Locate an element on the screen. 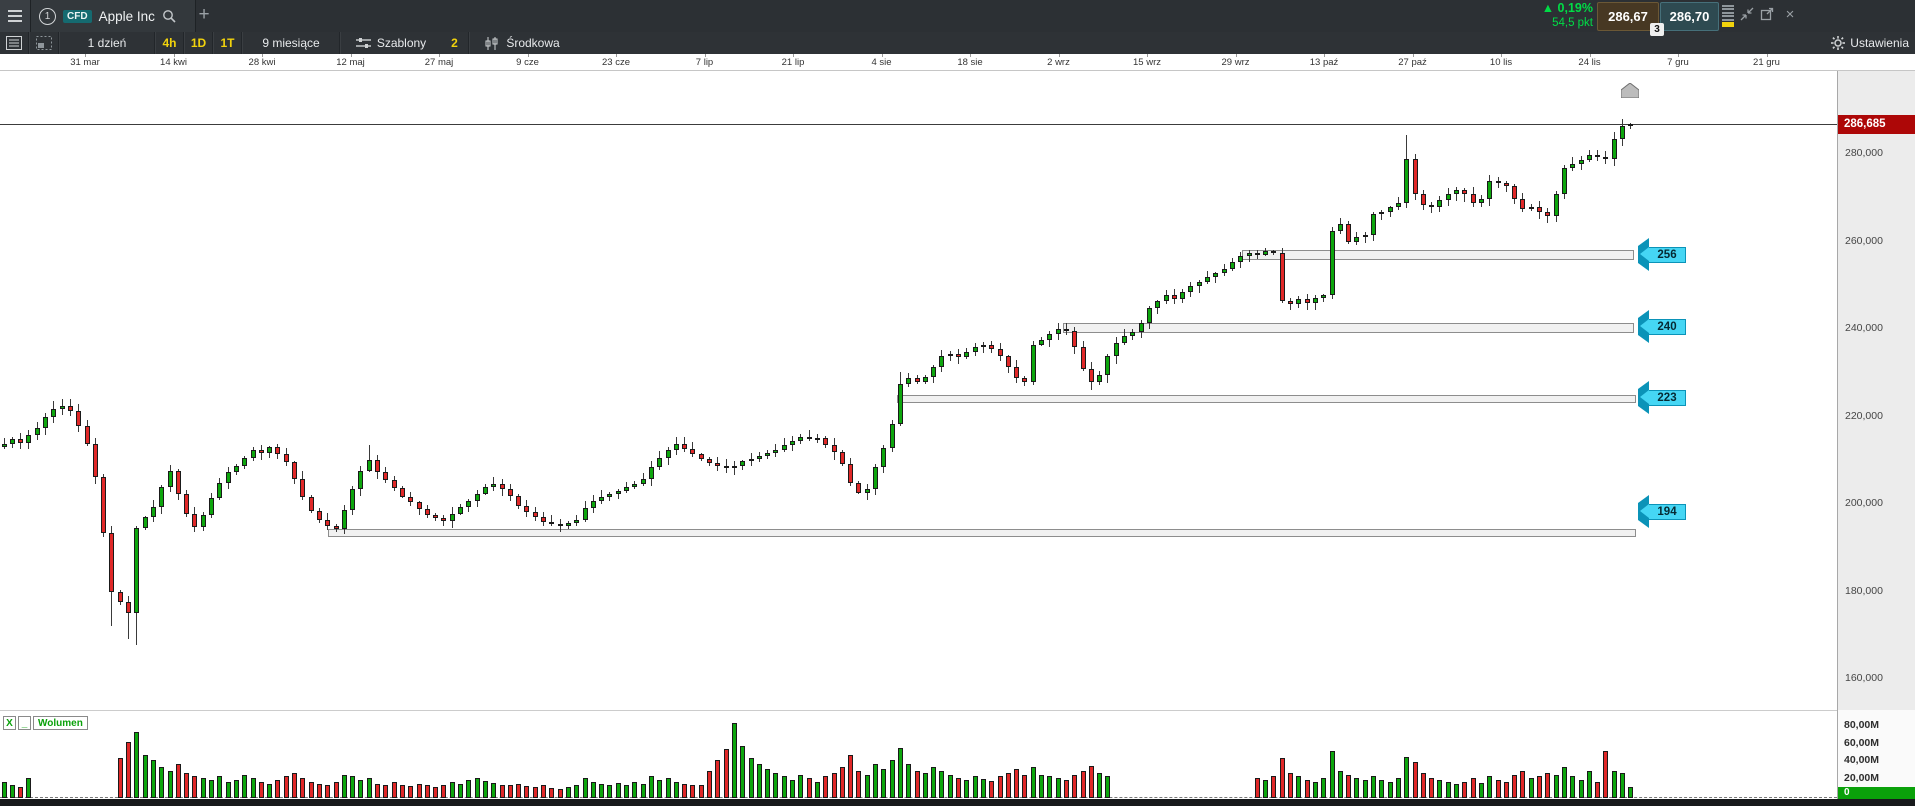 This screenshot has height=806, width=1915. chart-list-button is located at coordinates (14, 43).